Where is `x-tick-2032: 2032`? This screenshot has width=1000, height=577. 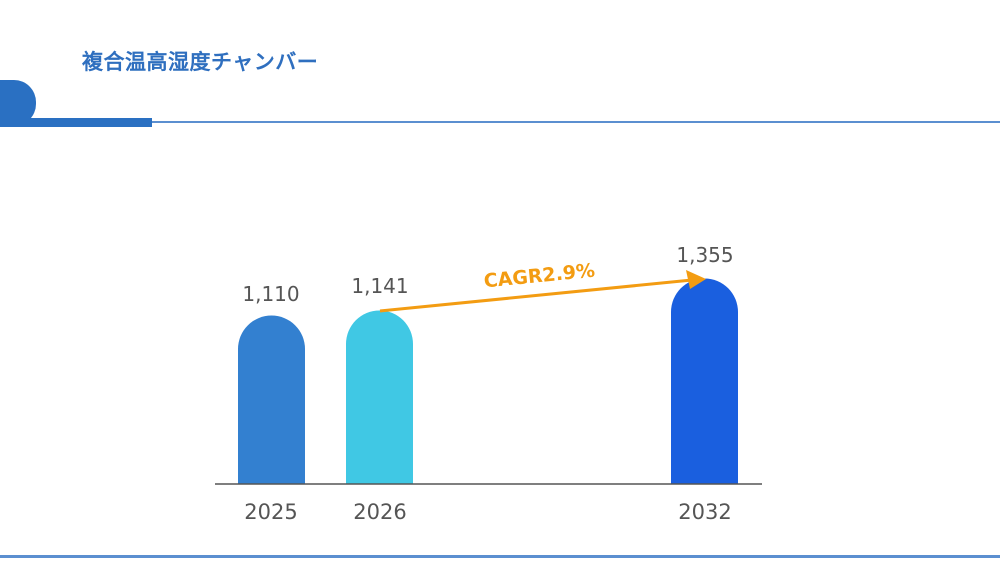 x-tick-2032: 2032 is located at coordinates (704, 512).